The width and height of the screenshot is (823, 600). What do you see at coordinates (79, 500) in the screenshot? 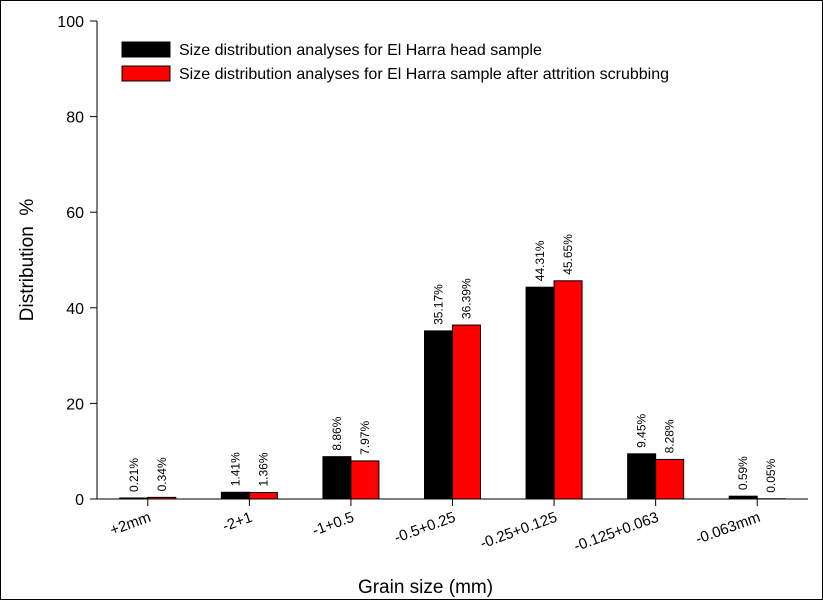
I see `y-tick-label: 0` at bounding box center [79, 500].